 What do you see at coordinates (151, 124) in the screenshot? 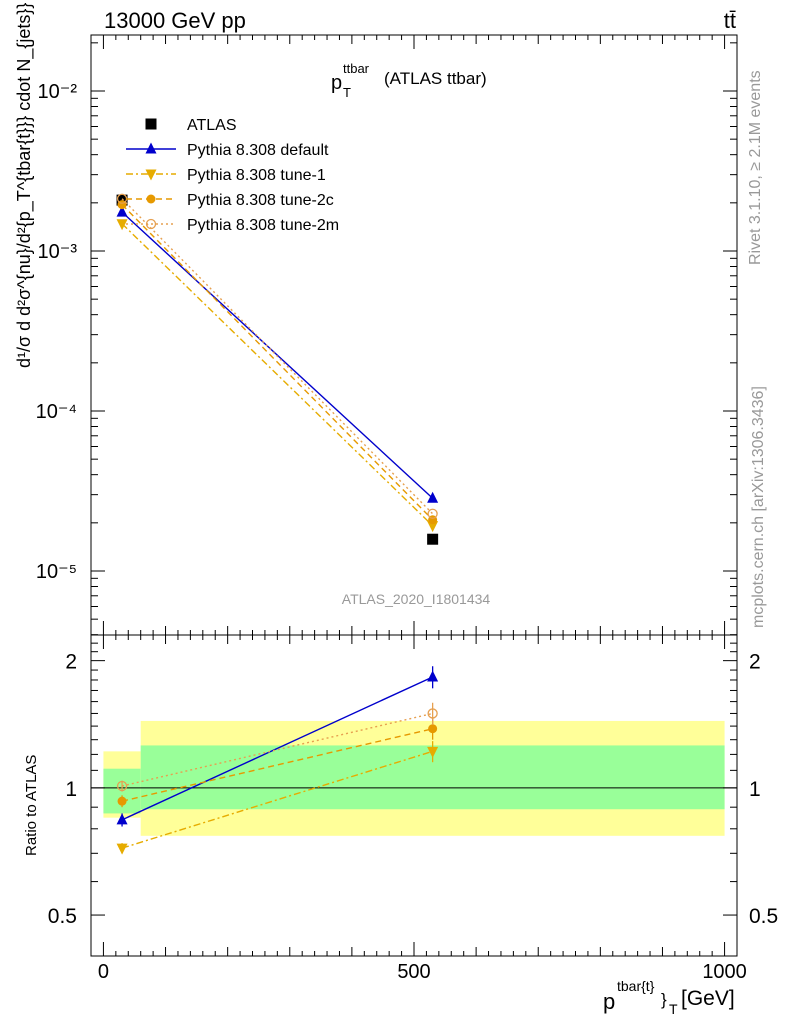
I see `legend-atlas-marker` at bounding box center [151, 124].